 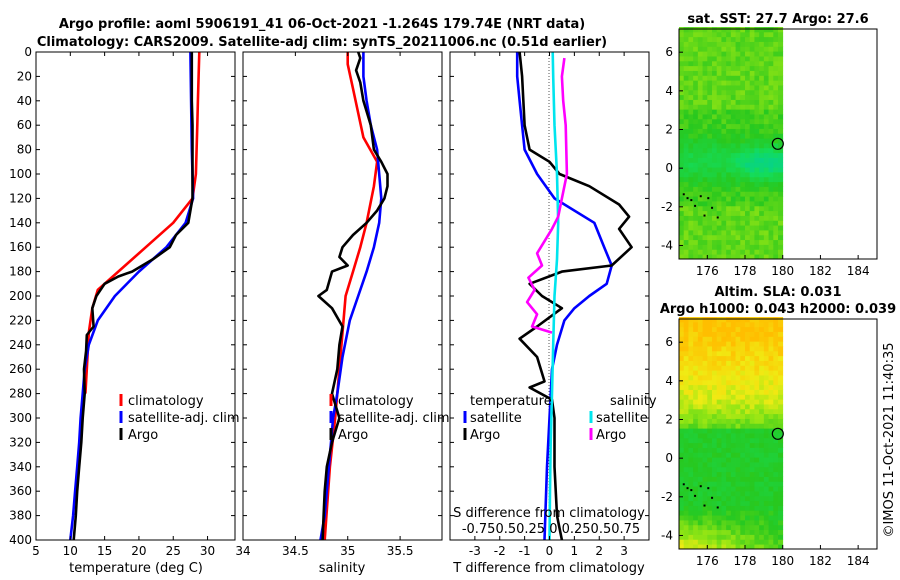 What do you see at coordinates (20, 516) in the screenshot?
I see `y-tick-label: 380` at bounding box center [20, 516].